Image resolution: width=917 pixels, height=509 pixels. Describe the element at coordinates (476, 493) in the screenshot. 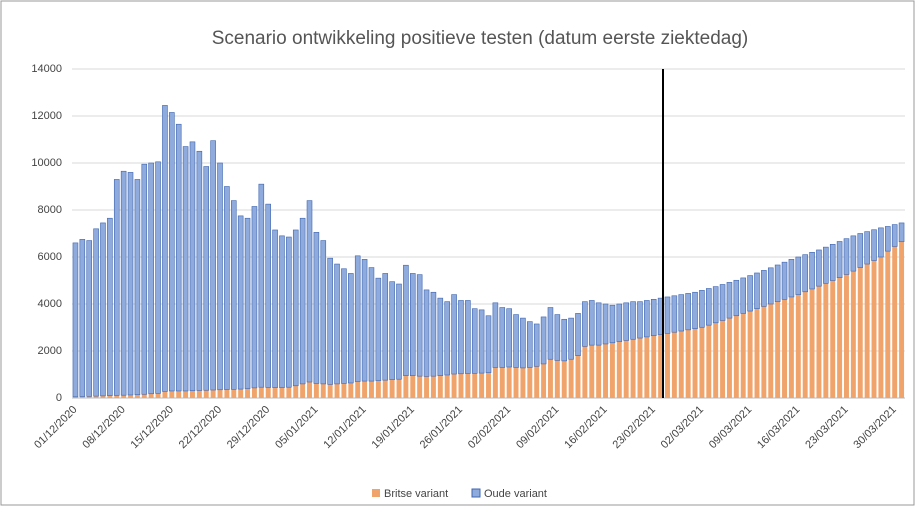

I see `legend-swatch` at that location.